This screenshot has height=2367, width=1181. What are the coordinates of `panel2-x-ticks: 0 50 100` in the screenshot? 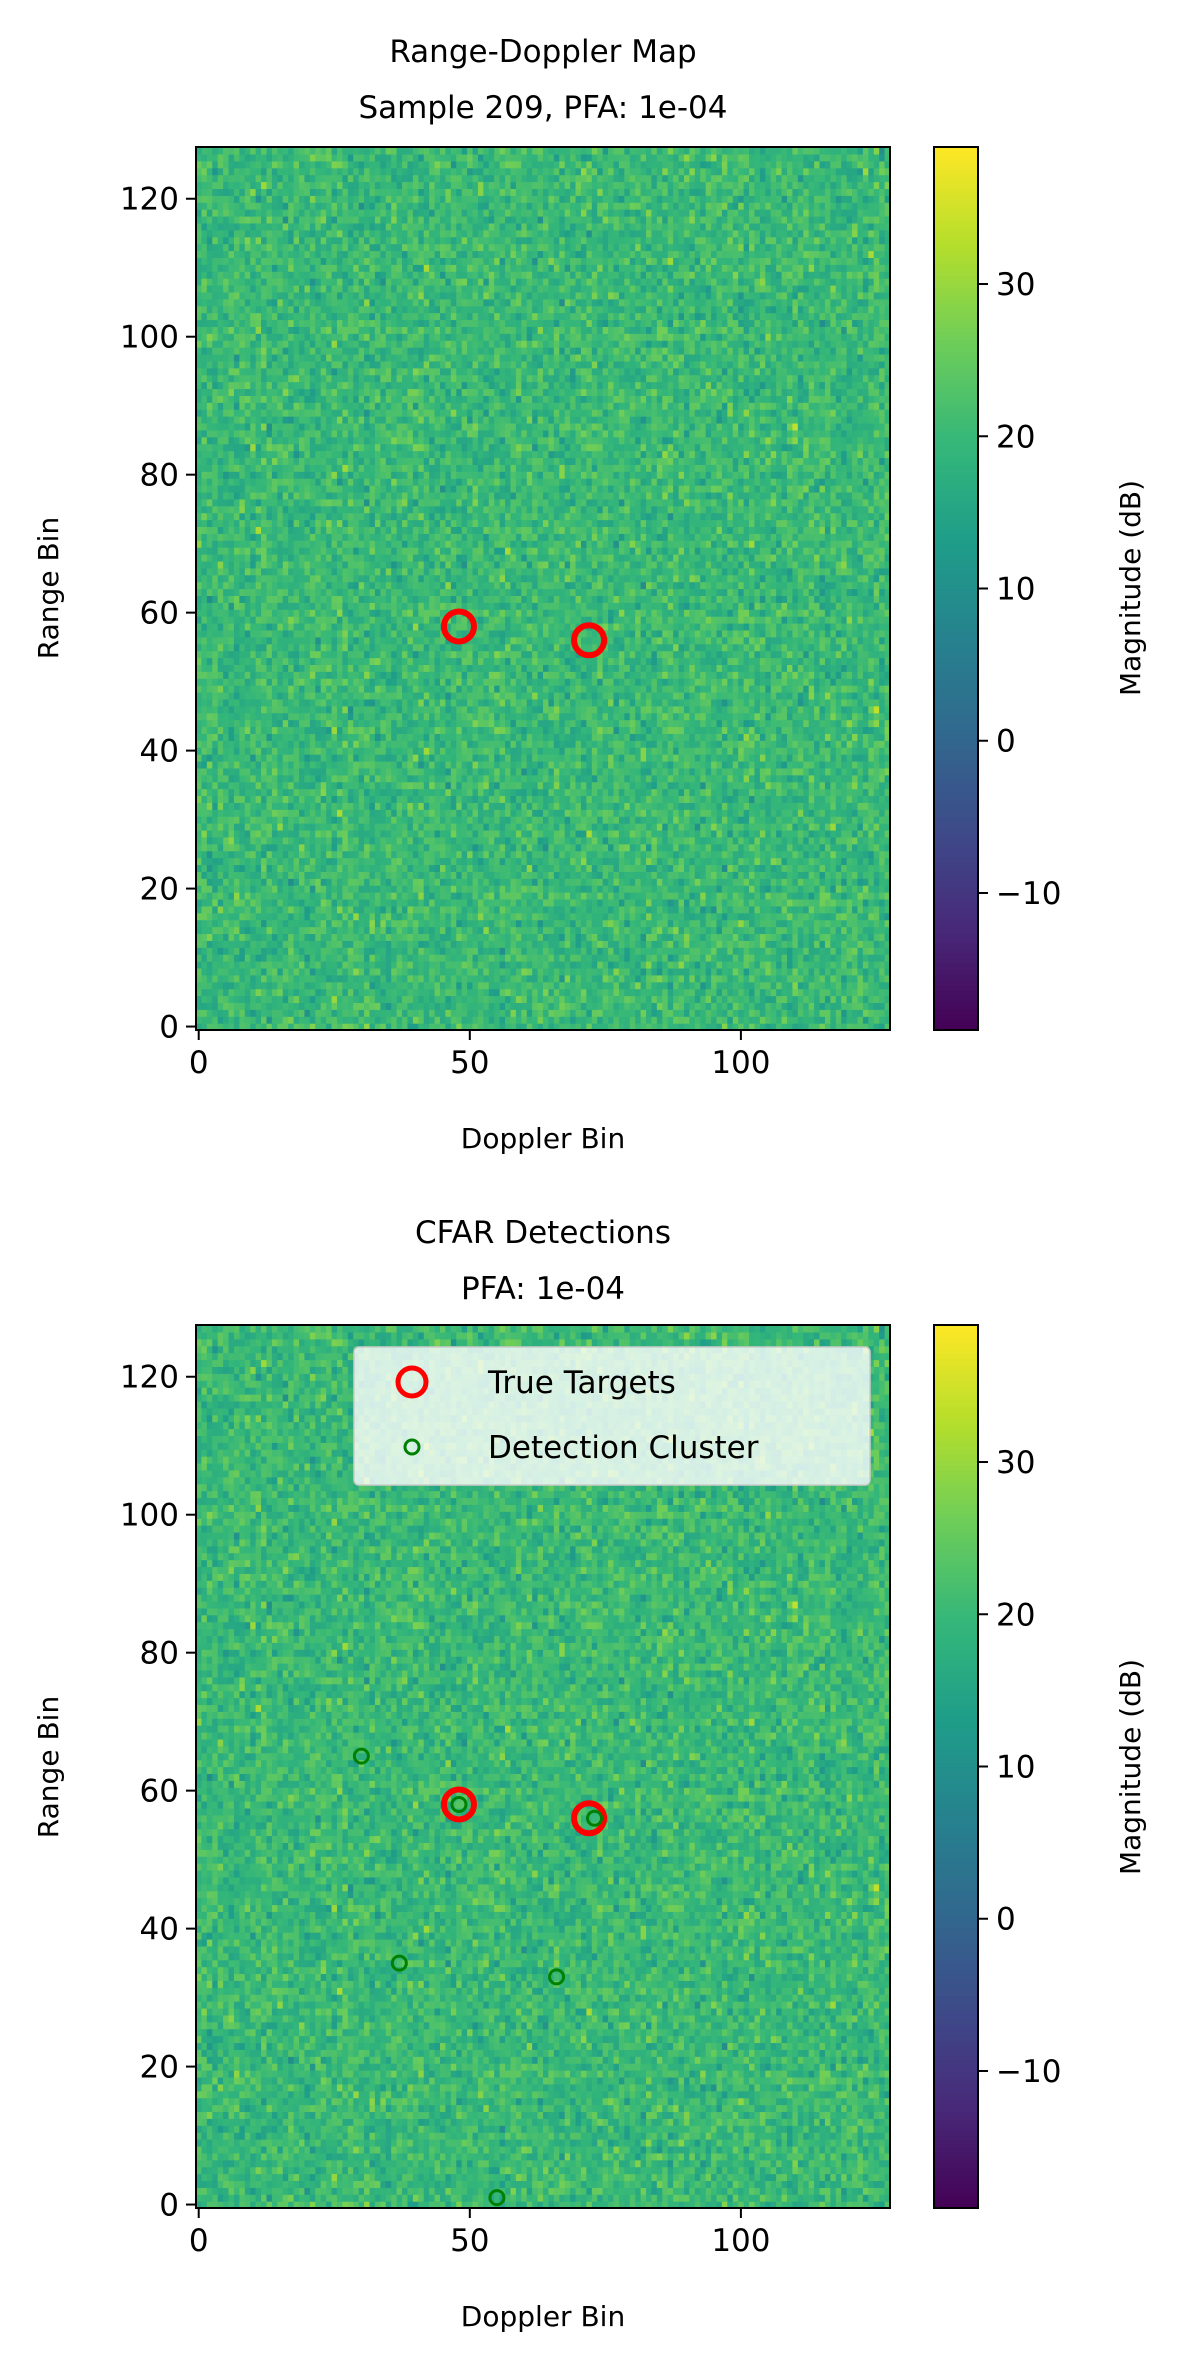 It's located at (480, 2233).